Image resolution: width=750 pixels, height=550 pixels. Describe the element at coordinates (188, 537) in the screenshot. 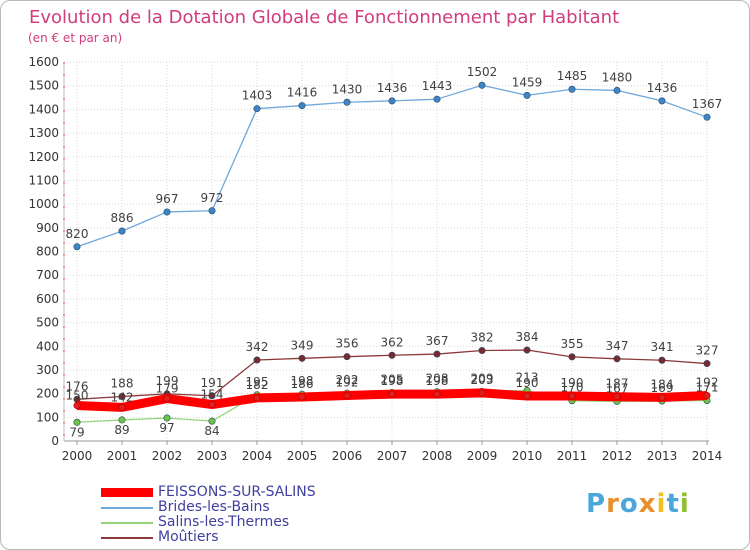

I see `legend-label-moutiers: Moûtiers` at that location.